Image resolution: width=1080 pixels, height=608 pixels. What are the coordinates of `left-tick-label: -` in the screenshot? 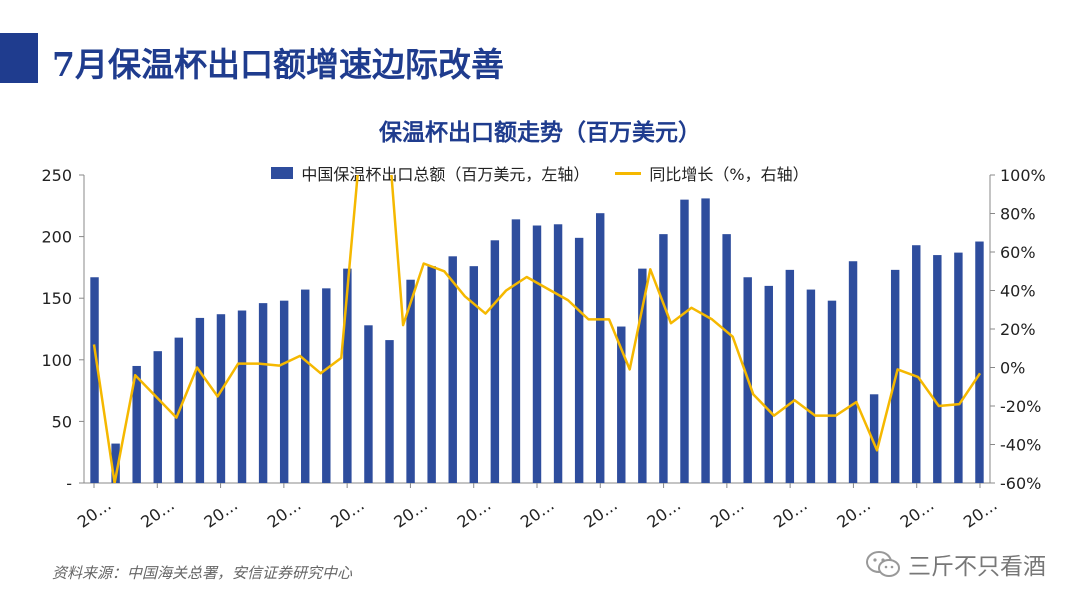 It's located at (69, 483).